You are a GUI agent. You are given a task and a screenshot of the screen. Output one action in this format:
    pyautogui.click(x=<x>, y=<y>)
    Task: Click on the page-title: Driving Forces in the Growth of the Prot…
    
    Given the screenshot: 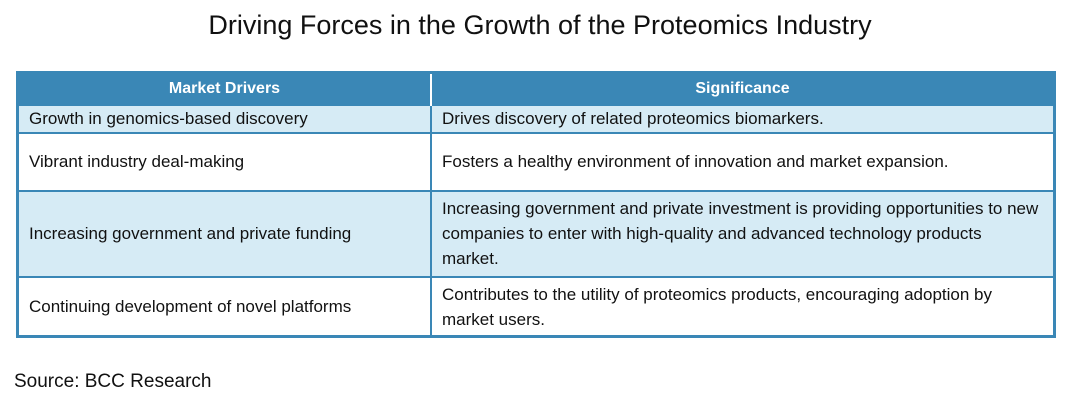 What is the action you would take?
    pyautogui.click(x=540, y=25)
    